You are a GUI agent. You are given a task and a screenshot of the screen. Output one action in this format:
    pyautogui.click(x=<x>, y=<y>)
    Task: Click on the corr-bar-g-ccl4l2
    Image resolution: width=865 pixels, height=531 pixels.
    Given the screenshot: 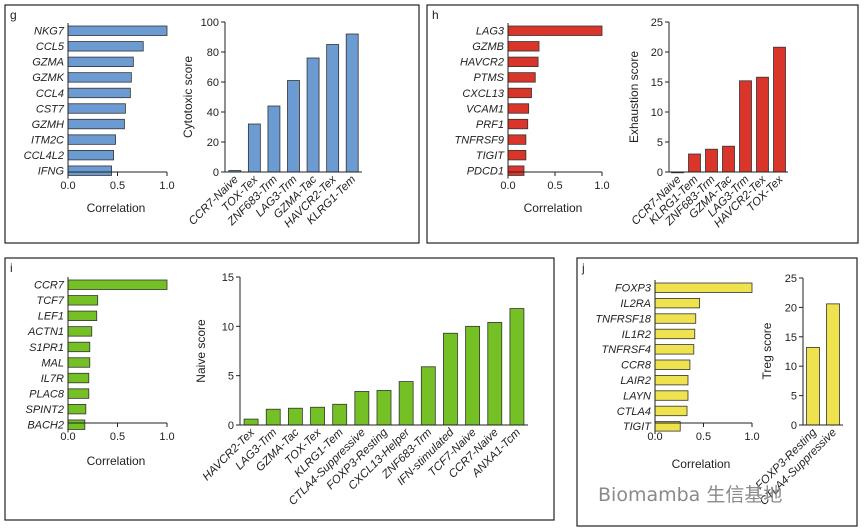 What is the action you would take?
    pyautogui.click(x=90, y=155)
    